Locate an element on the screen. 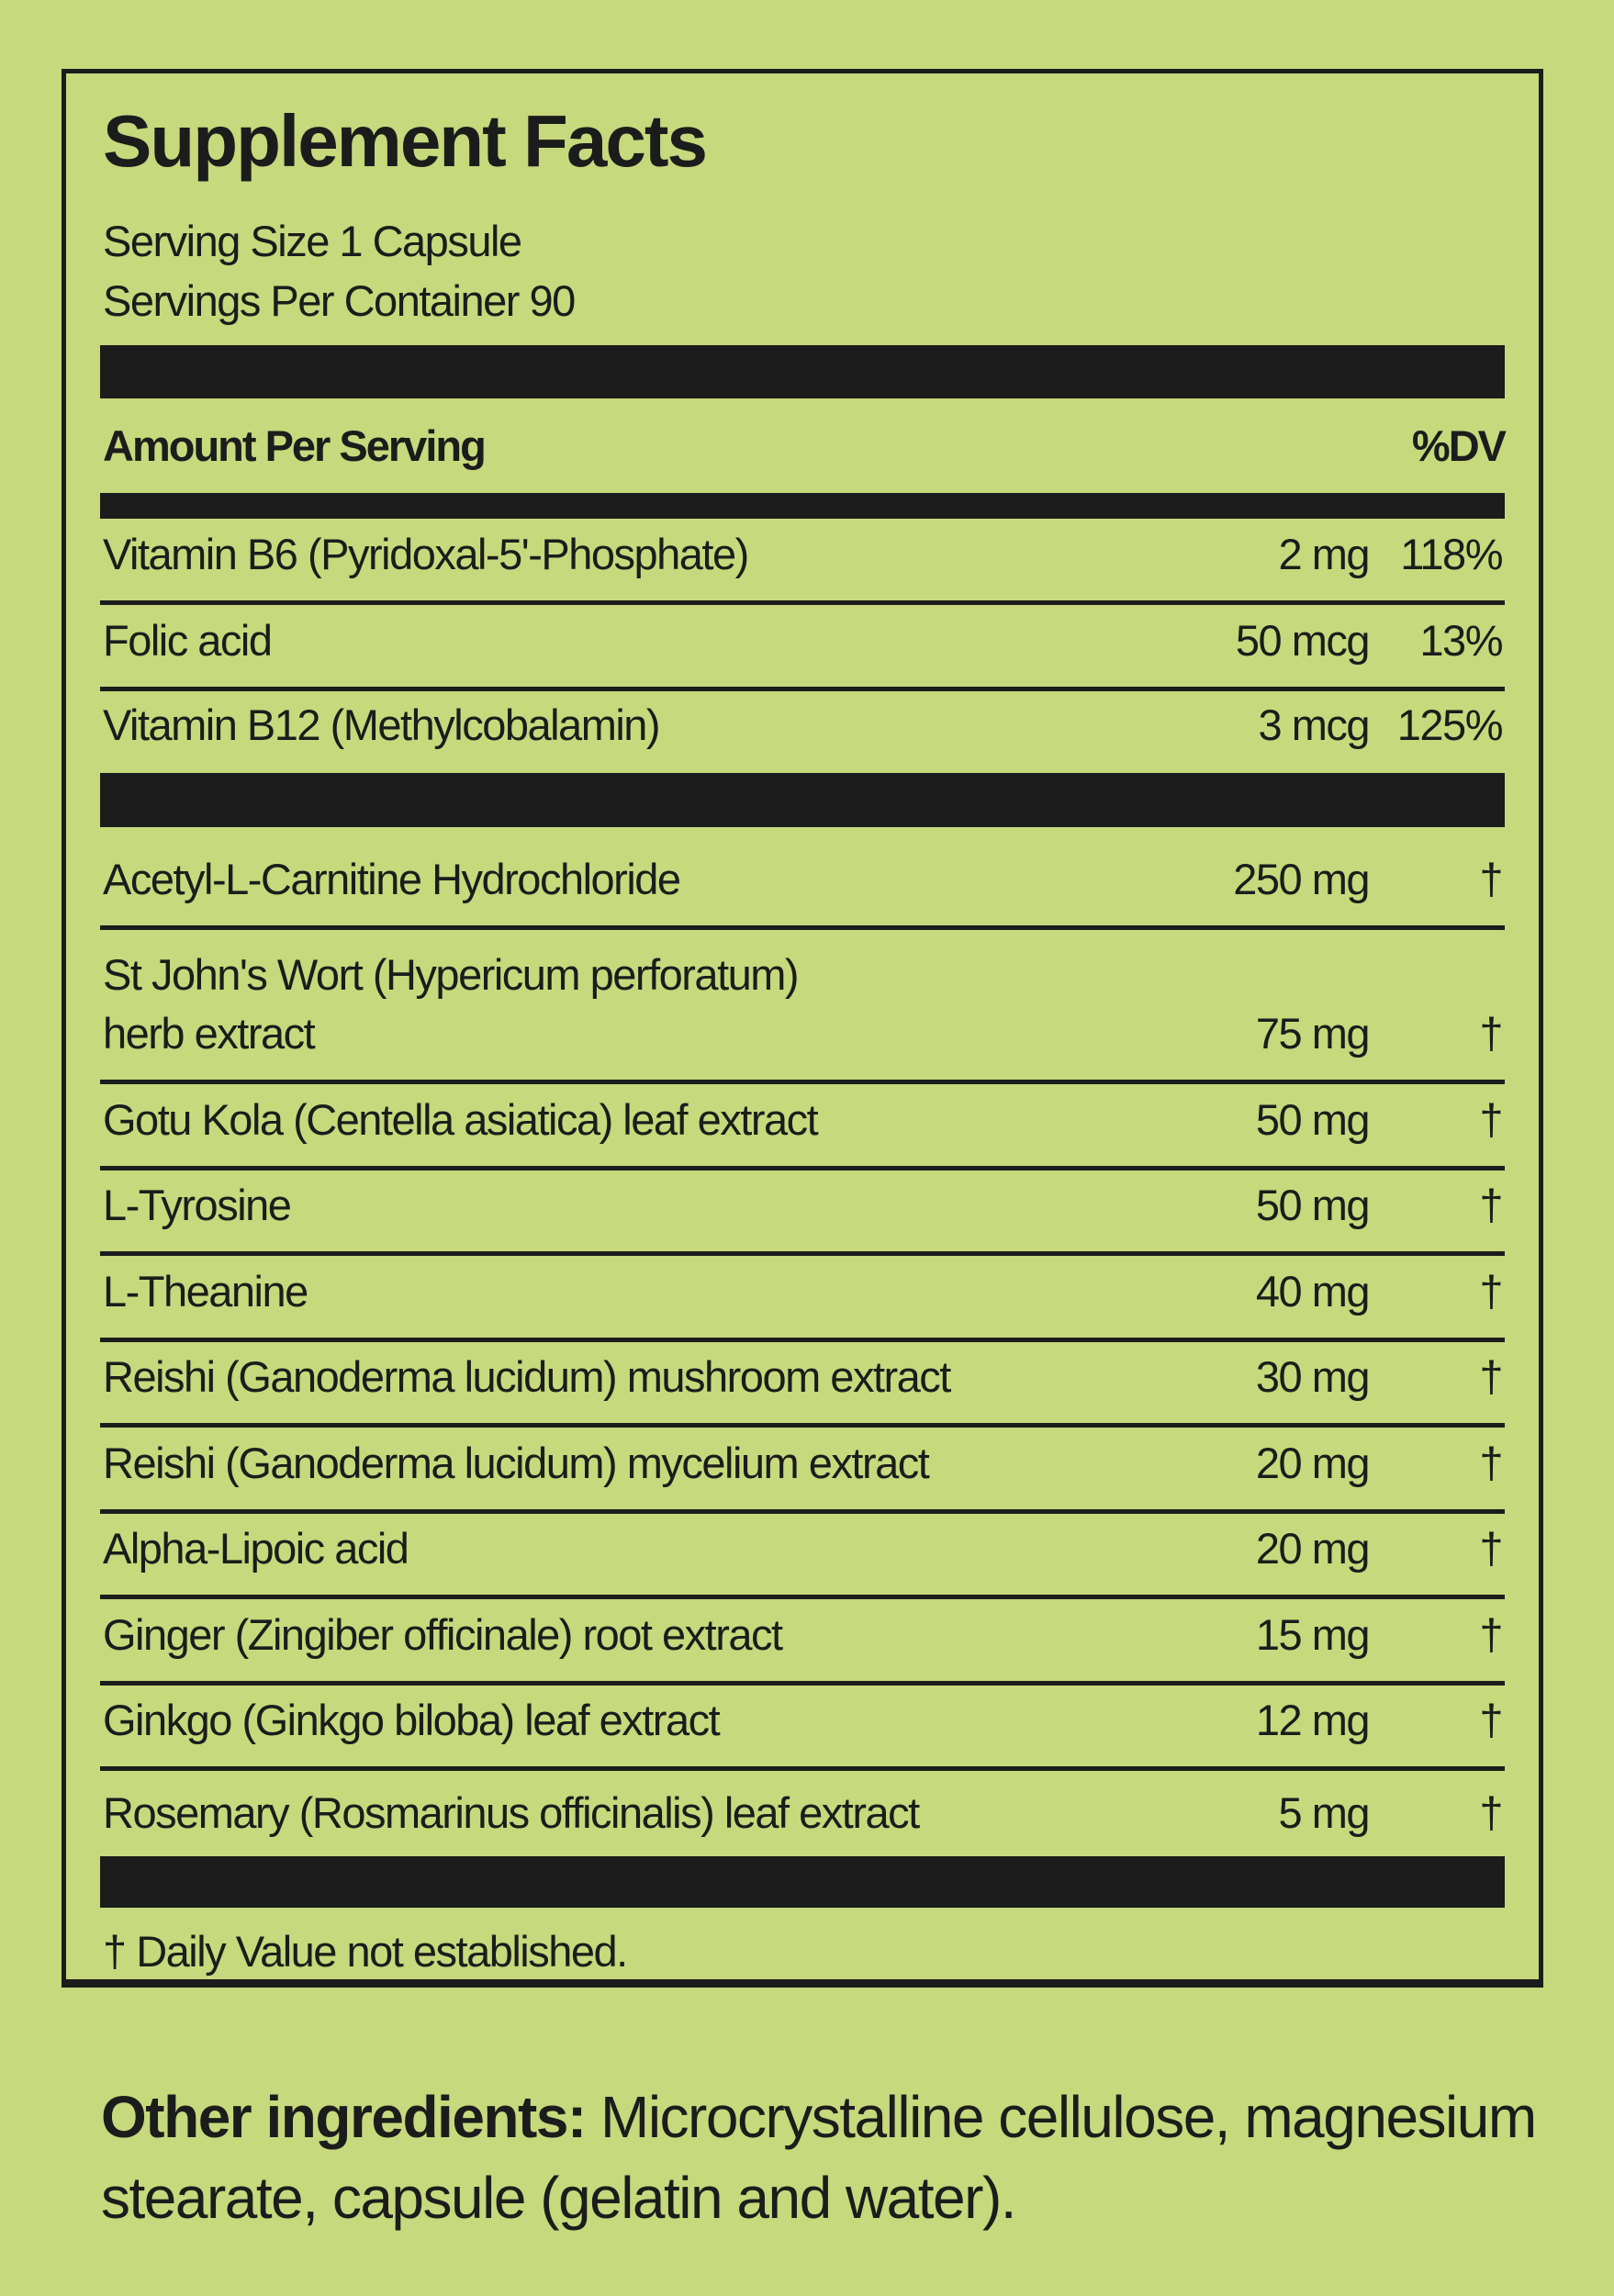  nutrient-dv: 13% is located at coordinates (1461, 640).